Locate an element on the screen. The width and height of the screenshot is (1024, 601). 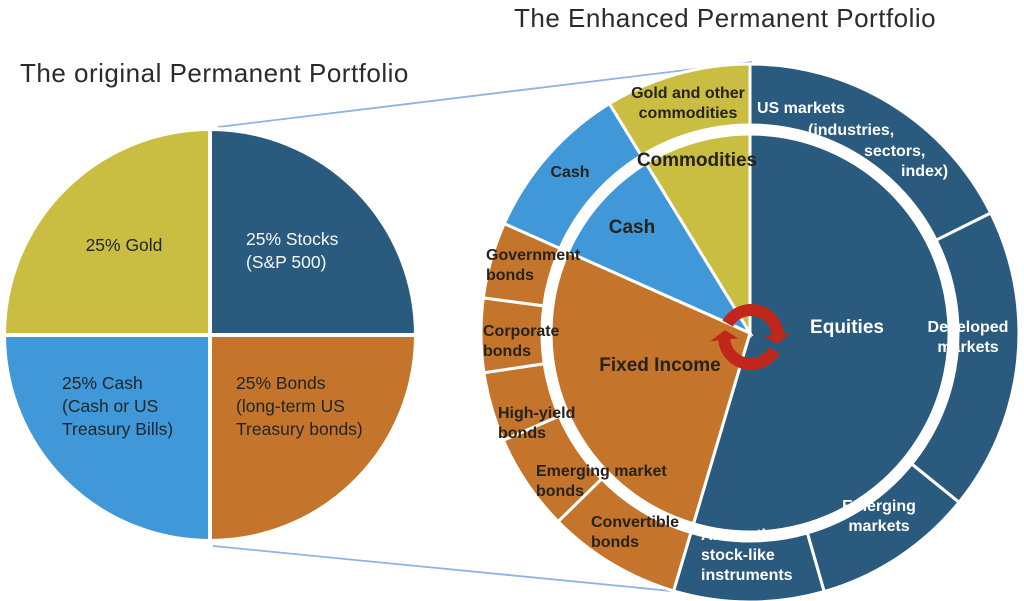
label-high-yield-bonds: High-yield bonds is located at coordinates (537, 423).